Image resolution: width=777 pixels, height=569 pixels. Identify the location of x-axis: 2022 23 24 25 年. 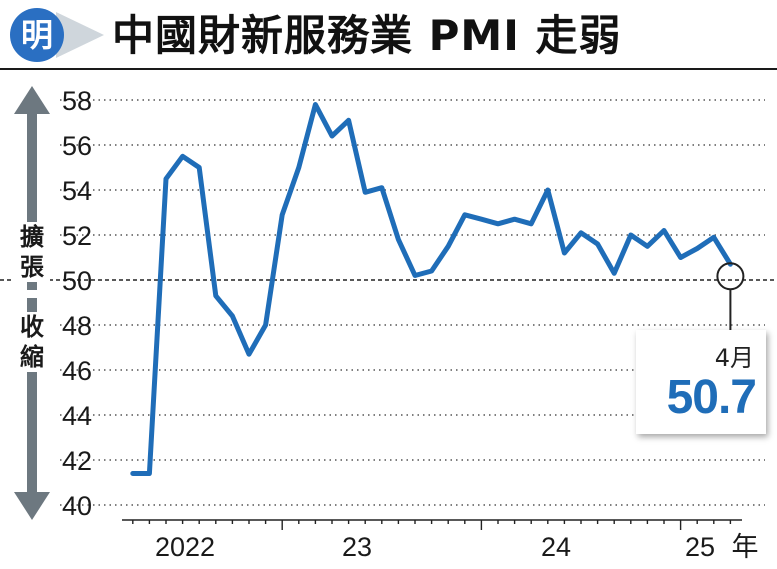
(440, 540).